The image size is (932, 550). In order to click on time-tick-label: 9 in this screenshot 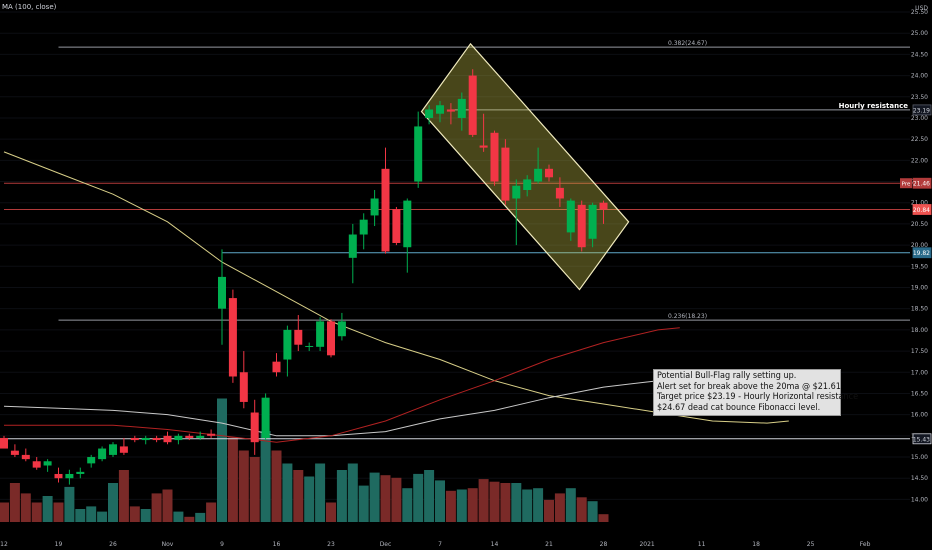, I will do `click(222, 544)`.